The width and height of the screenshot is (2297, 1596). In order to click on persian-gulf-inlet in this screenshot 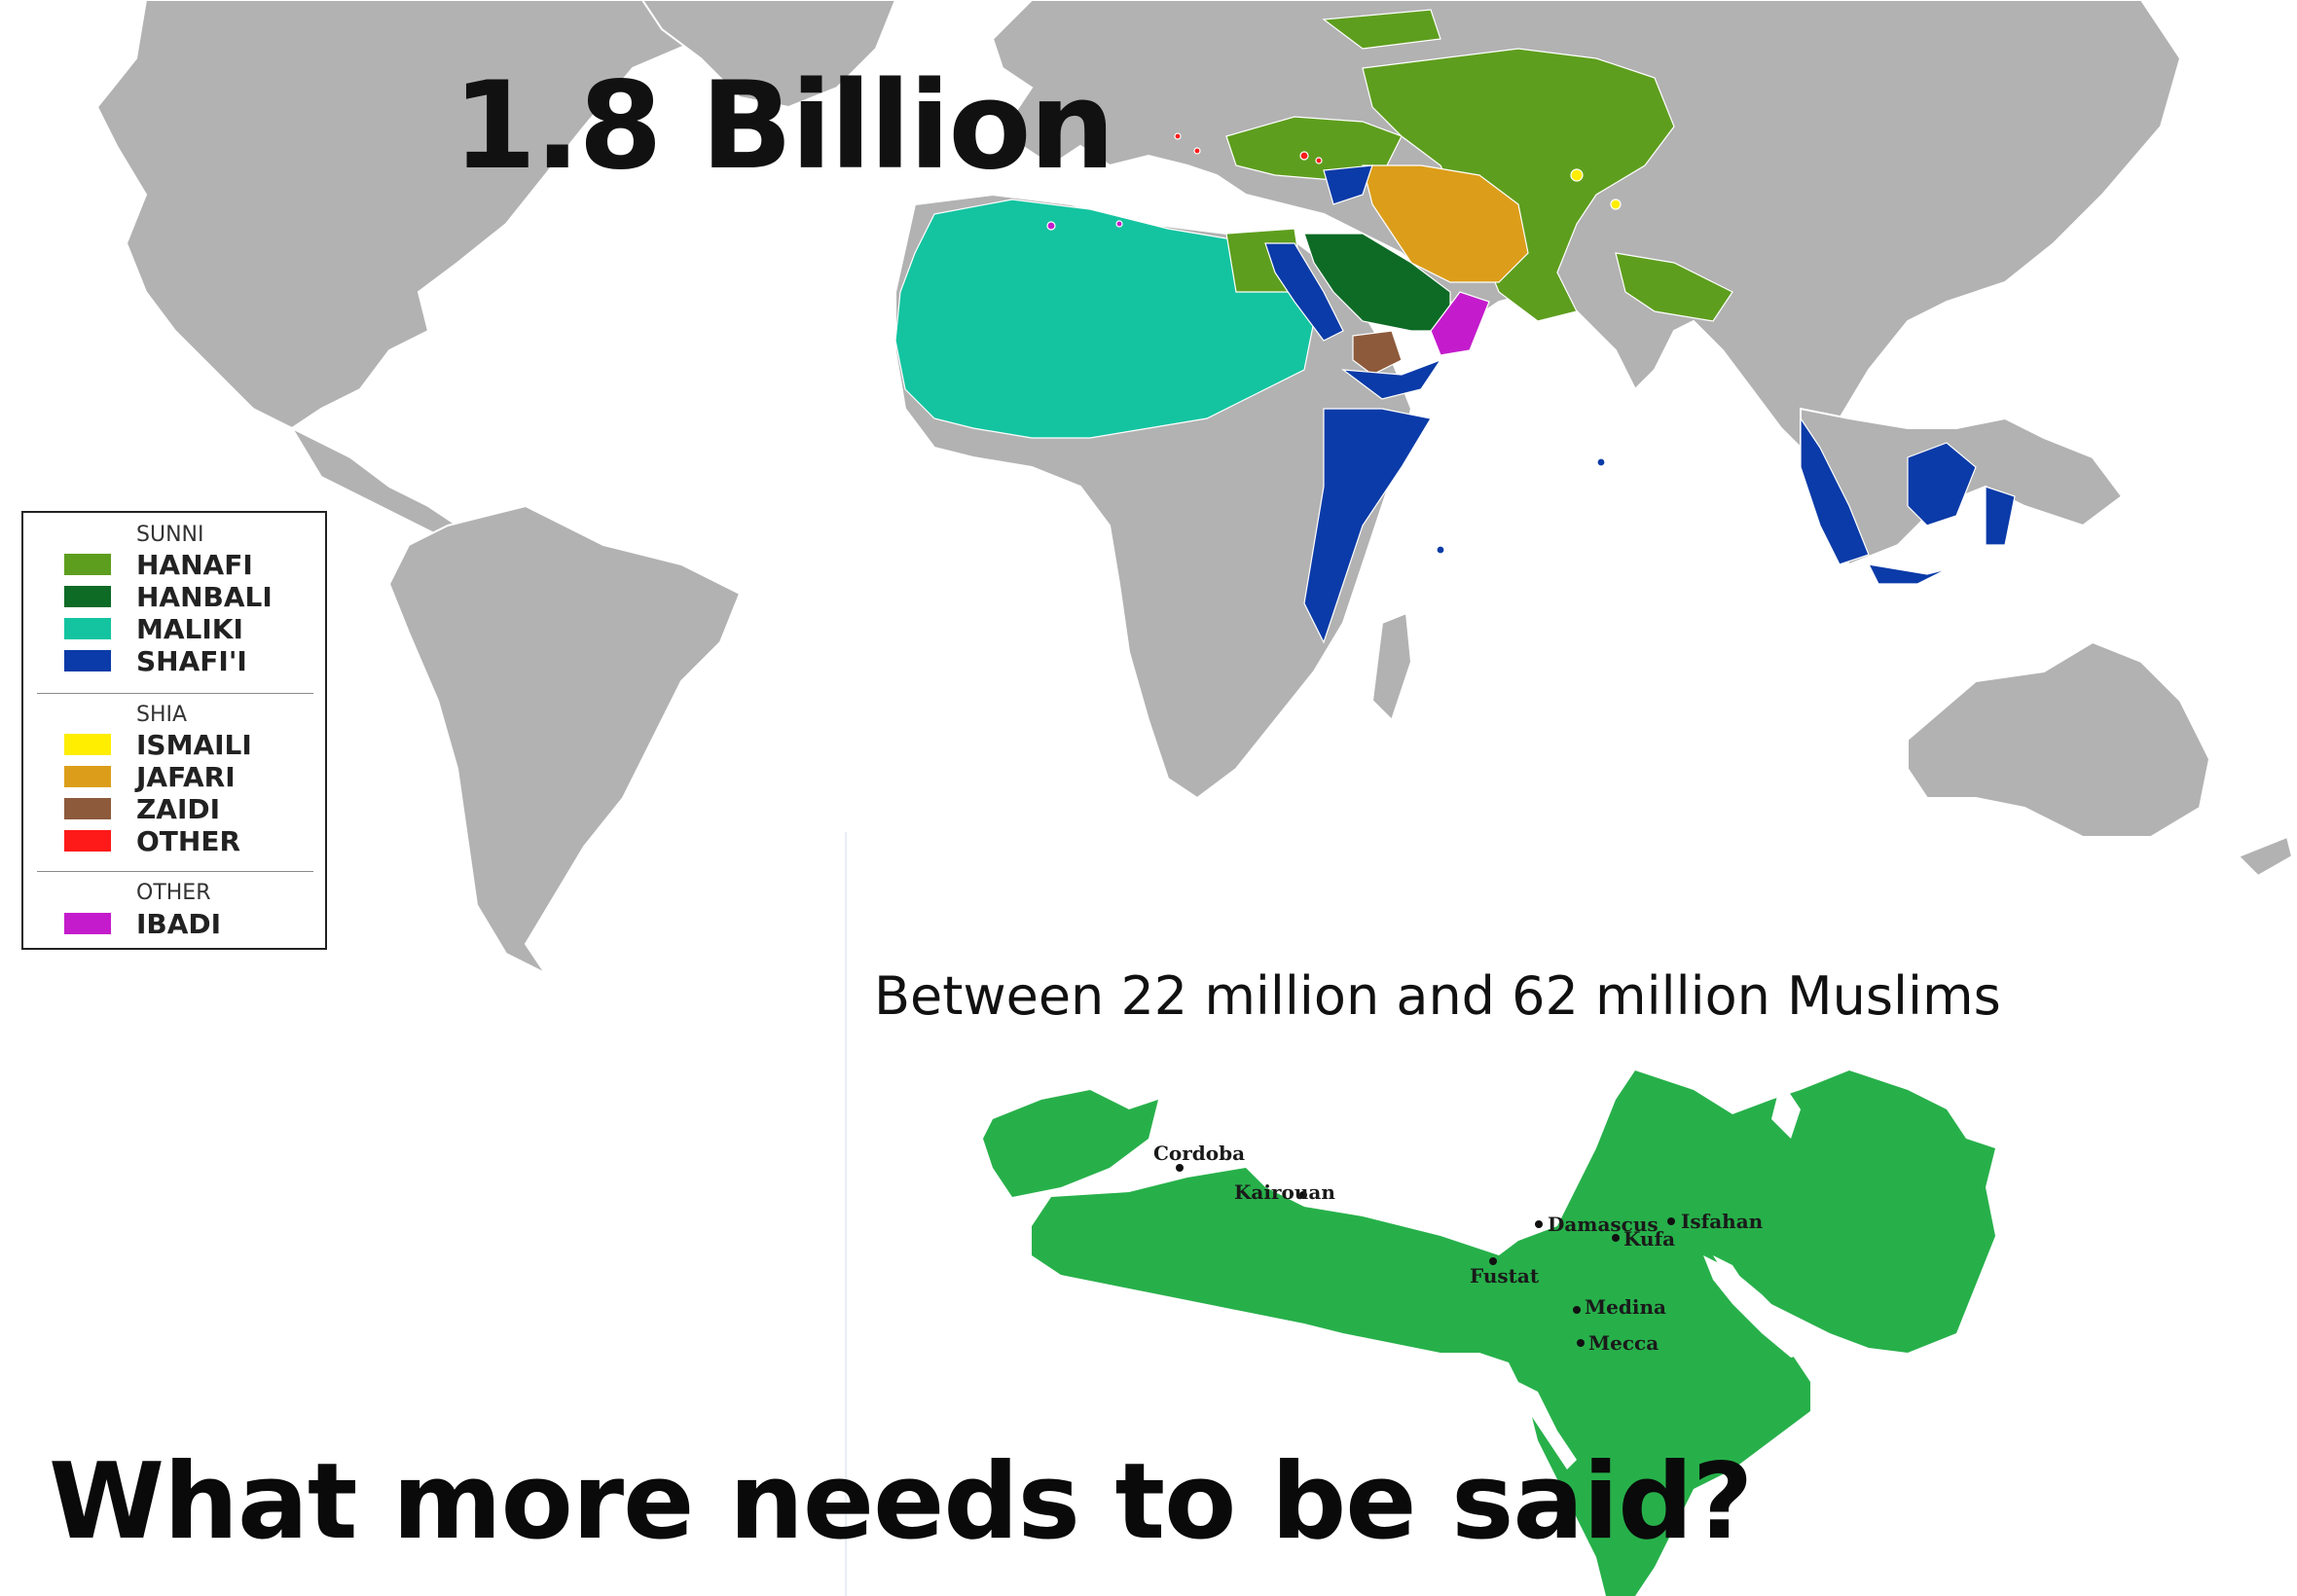, I will do `click(1756, 1307)`.